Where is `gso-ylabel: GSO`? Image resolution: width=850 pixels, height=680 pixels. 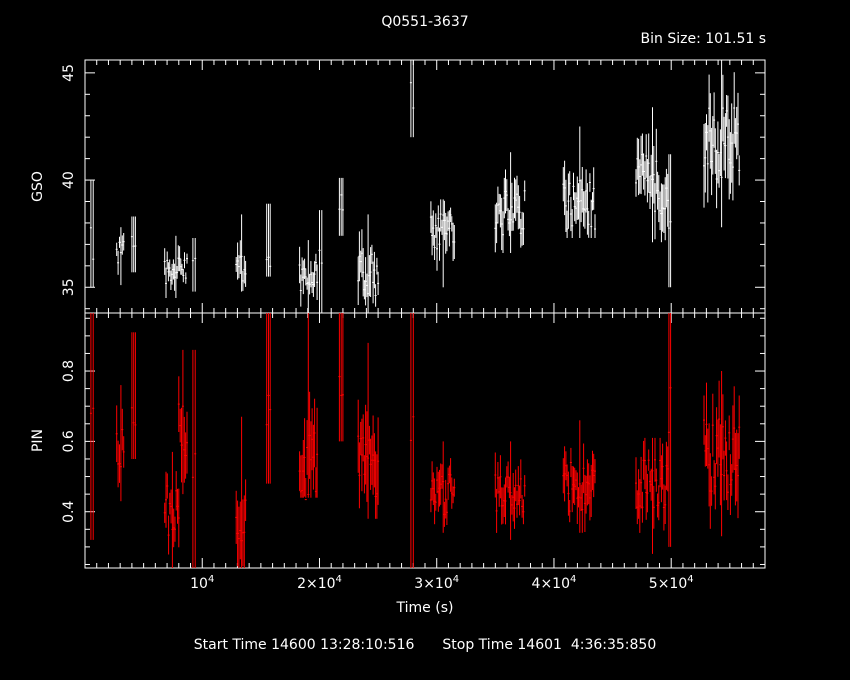 gso-ylabel: GSO is located at coordinates (38, 186).